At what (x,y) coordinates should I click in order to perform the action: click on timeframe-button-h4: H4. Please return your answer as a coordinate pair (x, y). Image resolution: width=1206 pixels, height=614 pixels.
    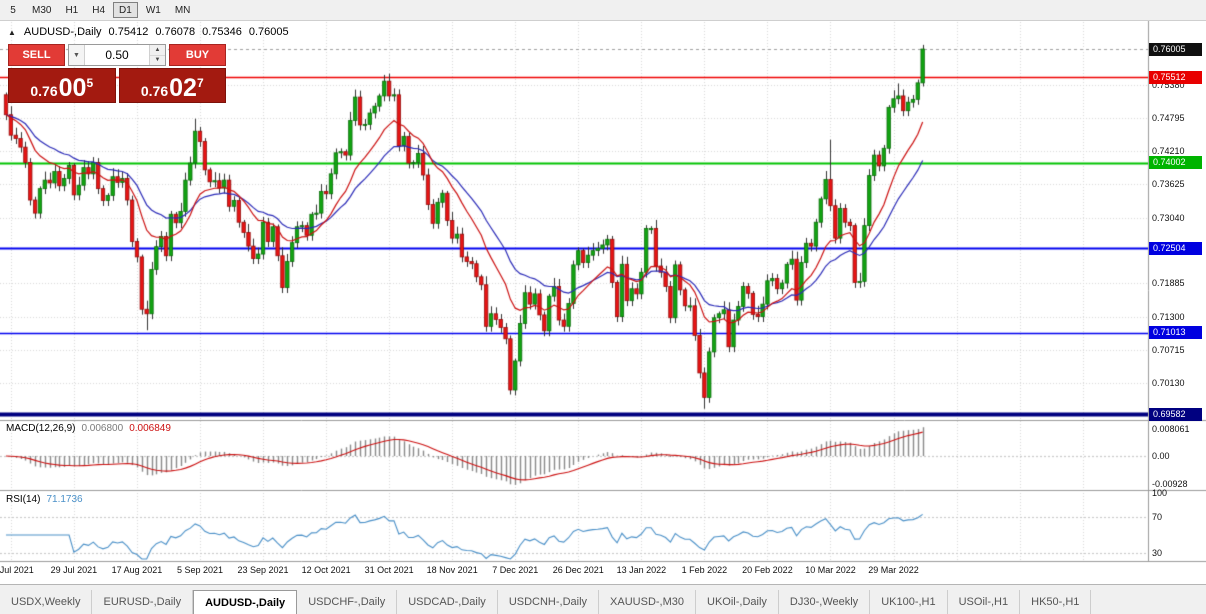
    Looking at the image, I should click on (99, 10).